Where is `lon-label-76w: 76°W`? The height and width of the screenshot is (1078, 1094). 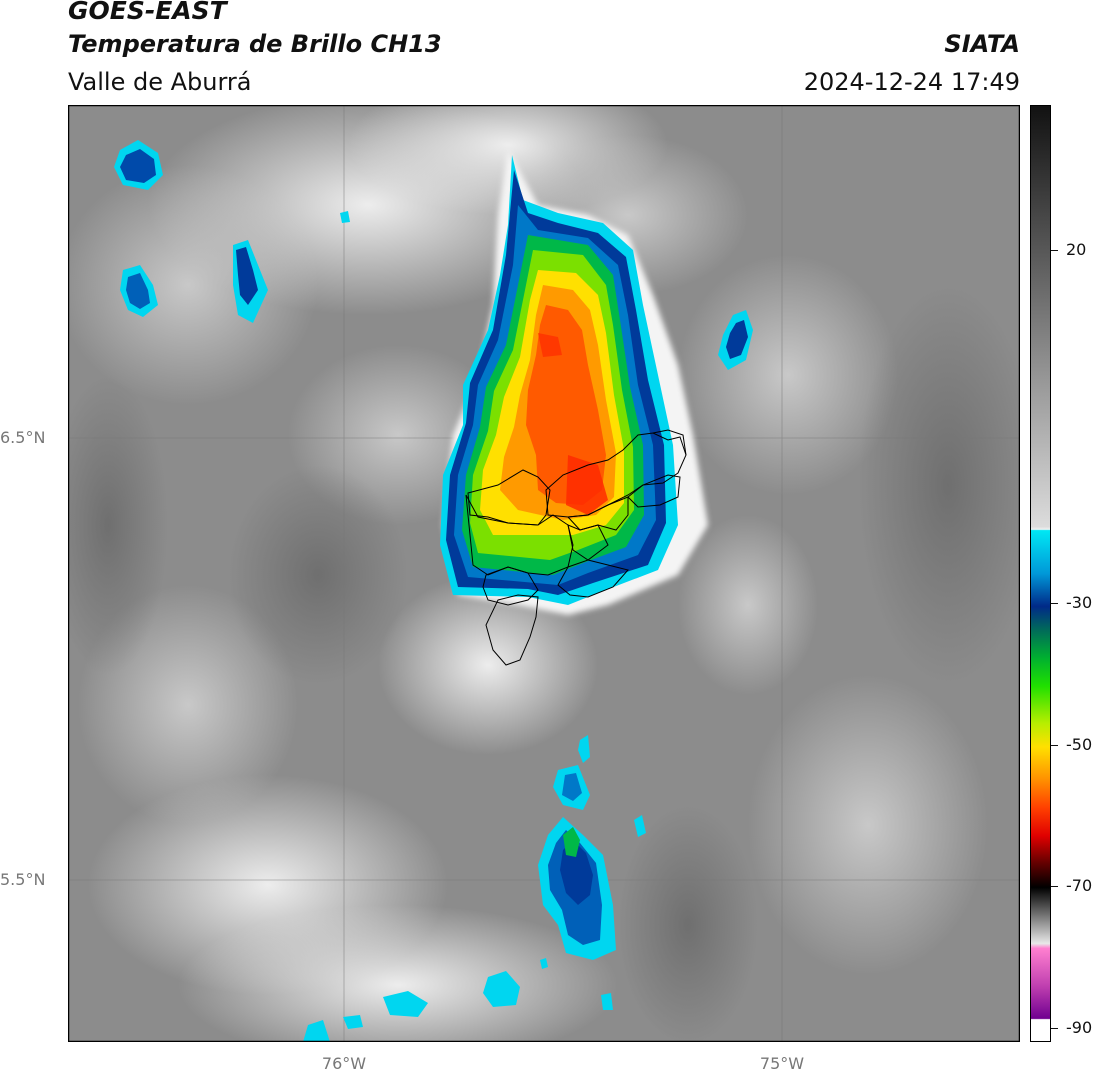 lon-label-76w: 76°W is located at coordinates (344, 1063).